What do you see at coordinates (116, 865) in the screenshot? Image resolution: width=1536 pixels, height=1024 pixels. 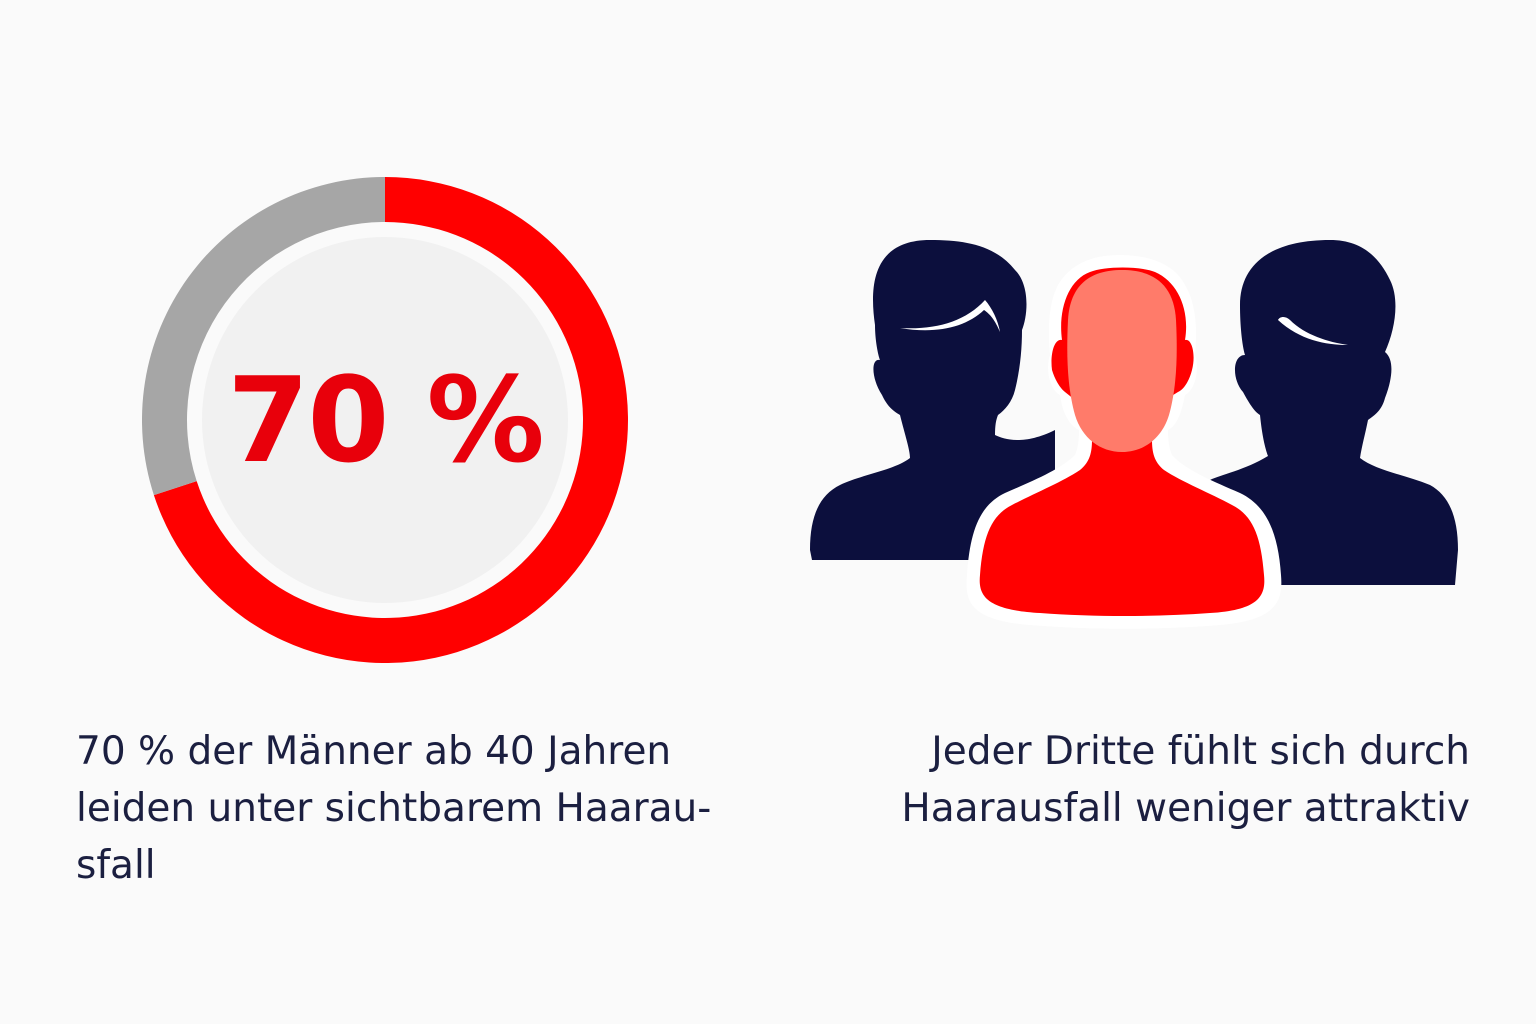 I see `left-caption-line-3: sfall` at bounding box center [116, 865].